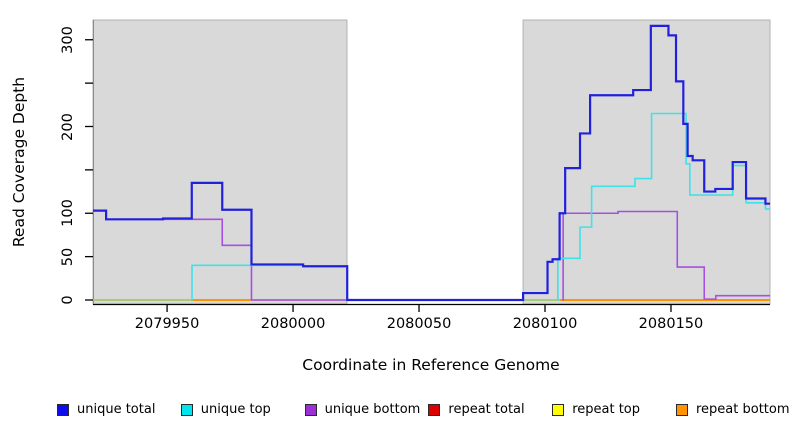  Describe the element at coordinates (68, 300) in the screenshot. I see `y-tick-label: 0` at that location.